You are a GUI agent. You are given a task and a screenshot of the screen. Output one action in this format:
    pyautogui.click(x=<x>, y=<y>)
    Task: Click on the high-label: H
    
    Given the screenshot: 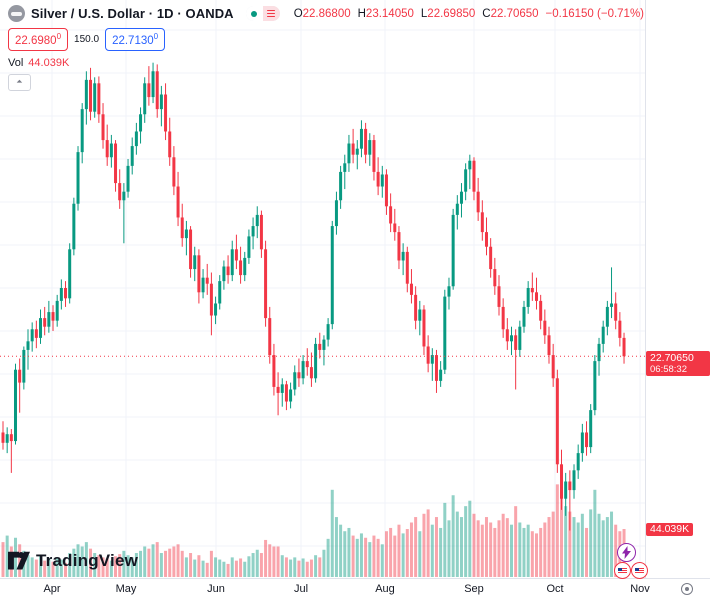 What is the action you would take?
    pyautogui.click(x=361, y=13)
    